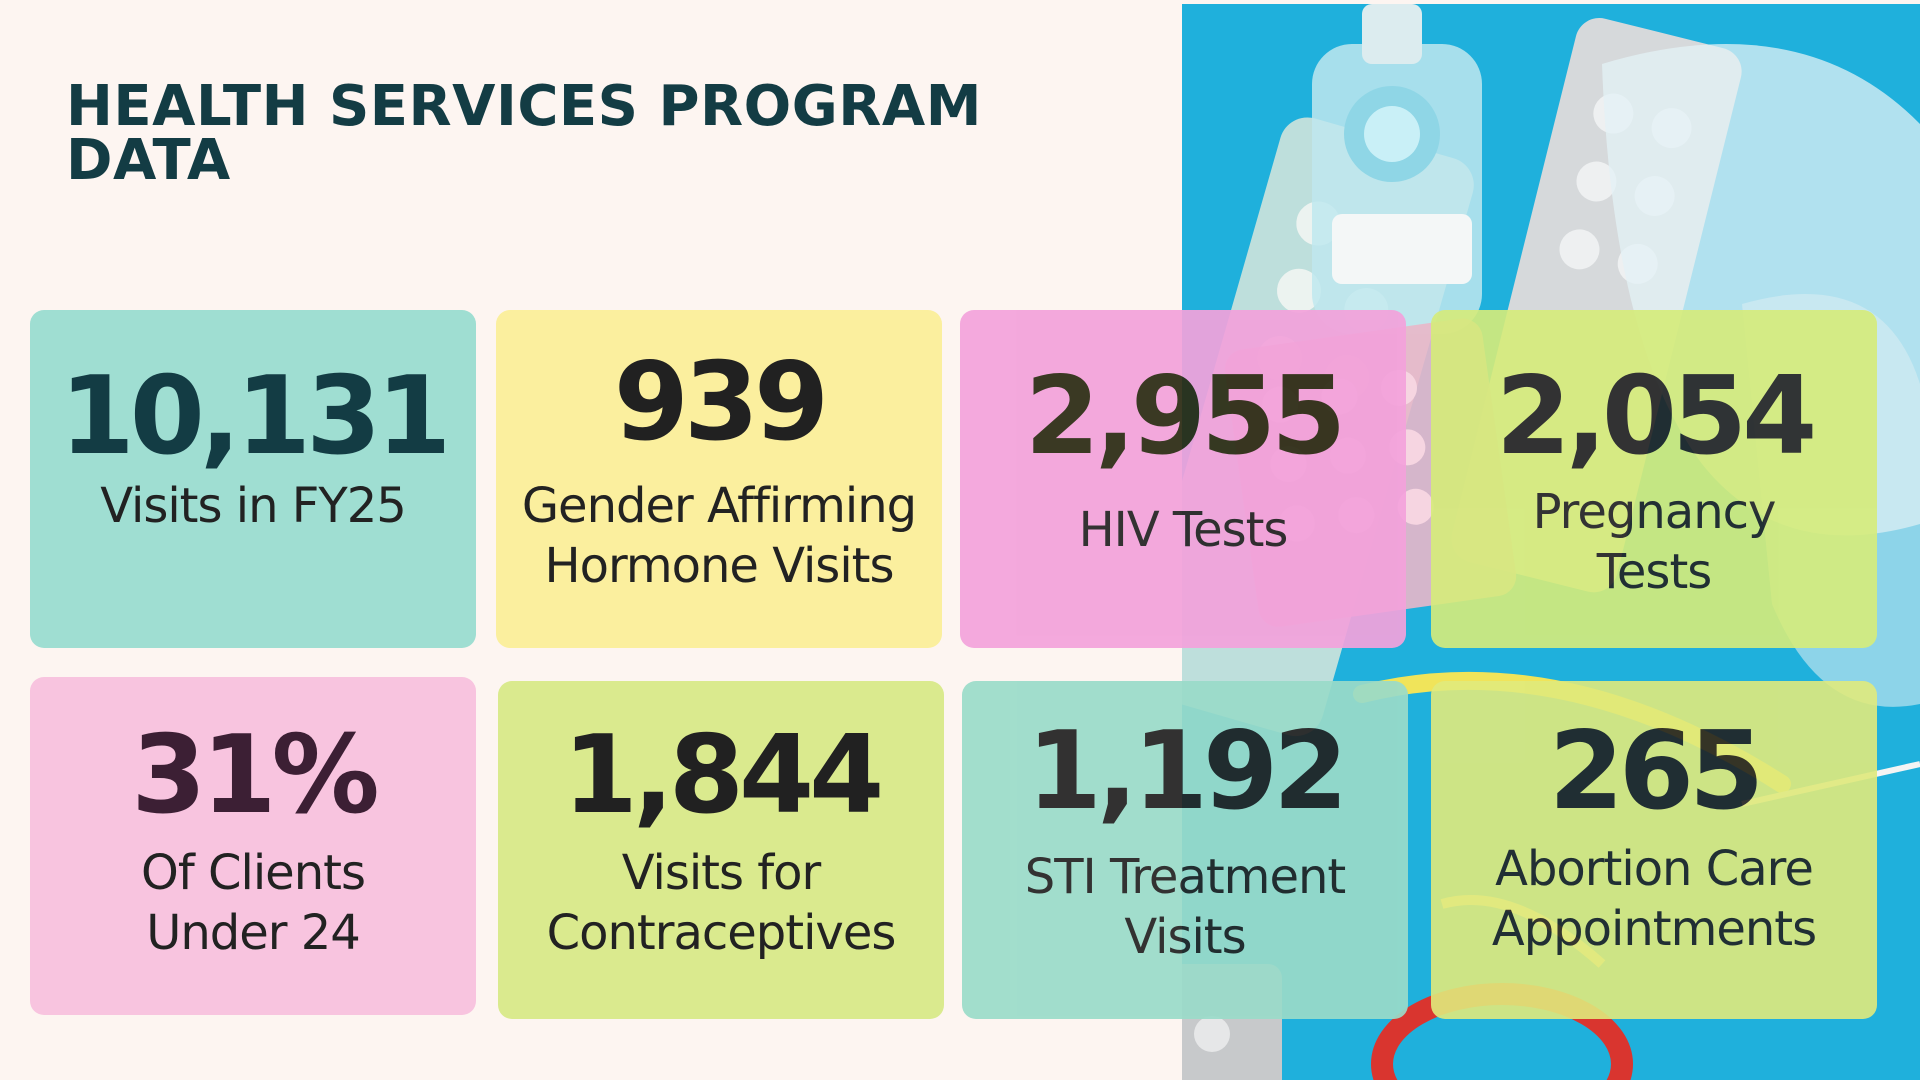 This screenshot has width=1920, height=1080. Describe the element at coordinates (255, 775) in the screenshot. I see `stat-value: 31%` at that location.